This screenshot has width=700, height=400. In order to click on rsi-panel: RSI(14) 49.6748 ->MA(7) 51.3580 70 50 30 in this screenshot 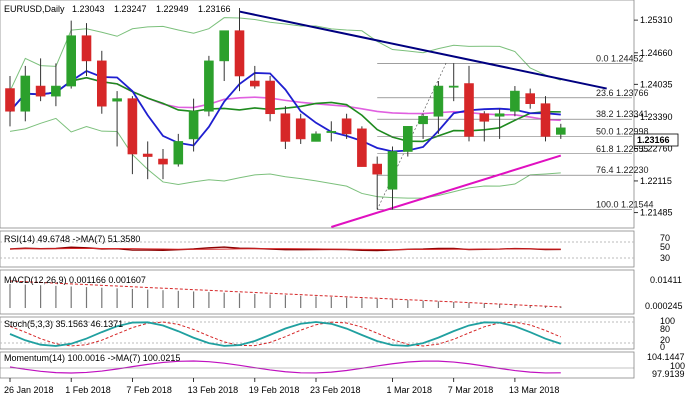, I will do `click(335, 249)`.